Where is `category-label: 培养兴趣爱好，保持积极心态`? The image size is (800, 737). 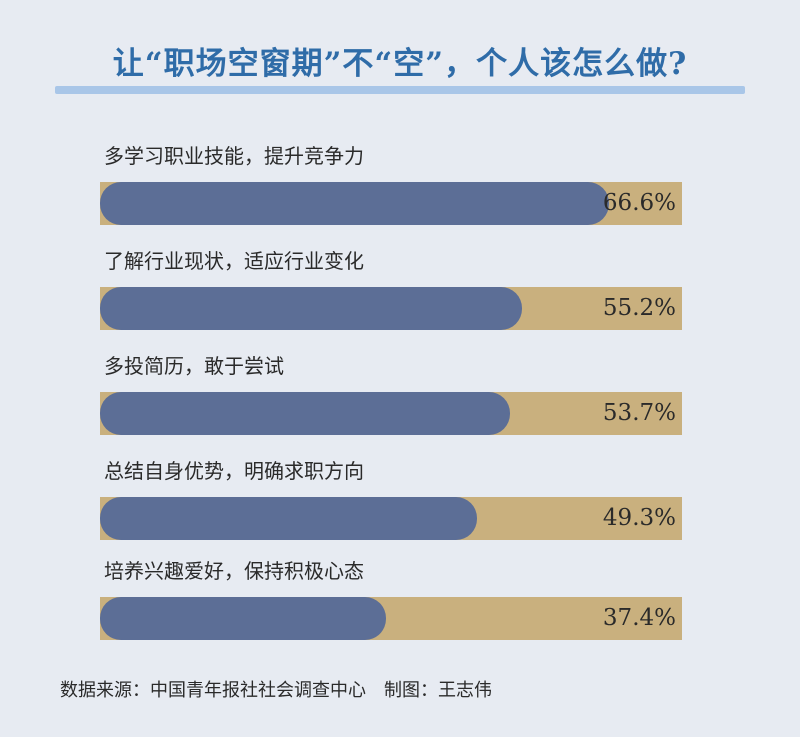 category-label: 培养兴趣爱好，保持积极心态 is located at coordinates (234, 571).